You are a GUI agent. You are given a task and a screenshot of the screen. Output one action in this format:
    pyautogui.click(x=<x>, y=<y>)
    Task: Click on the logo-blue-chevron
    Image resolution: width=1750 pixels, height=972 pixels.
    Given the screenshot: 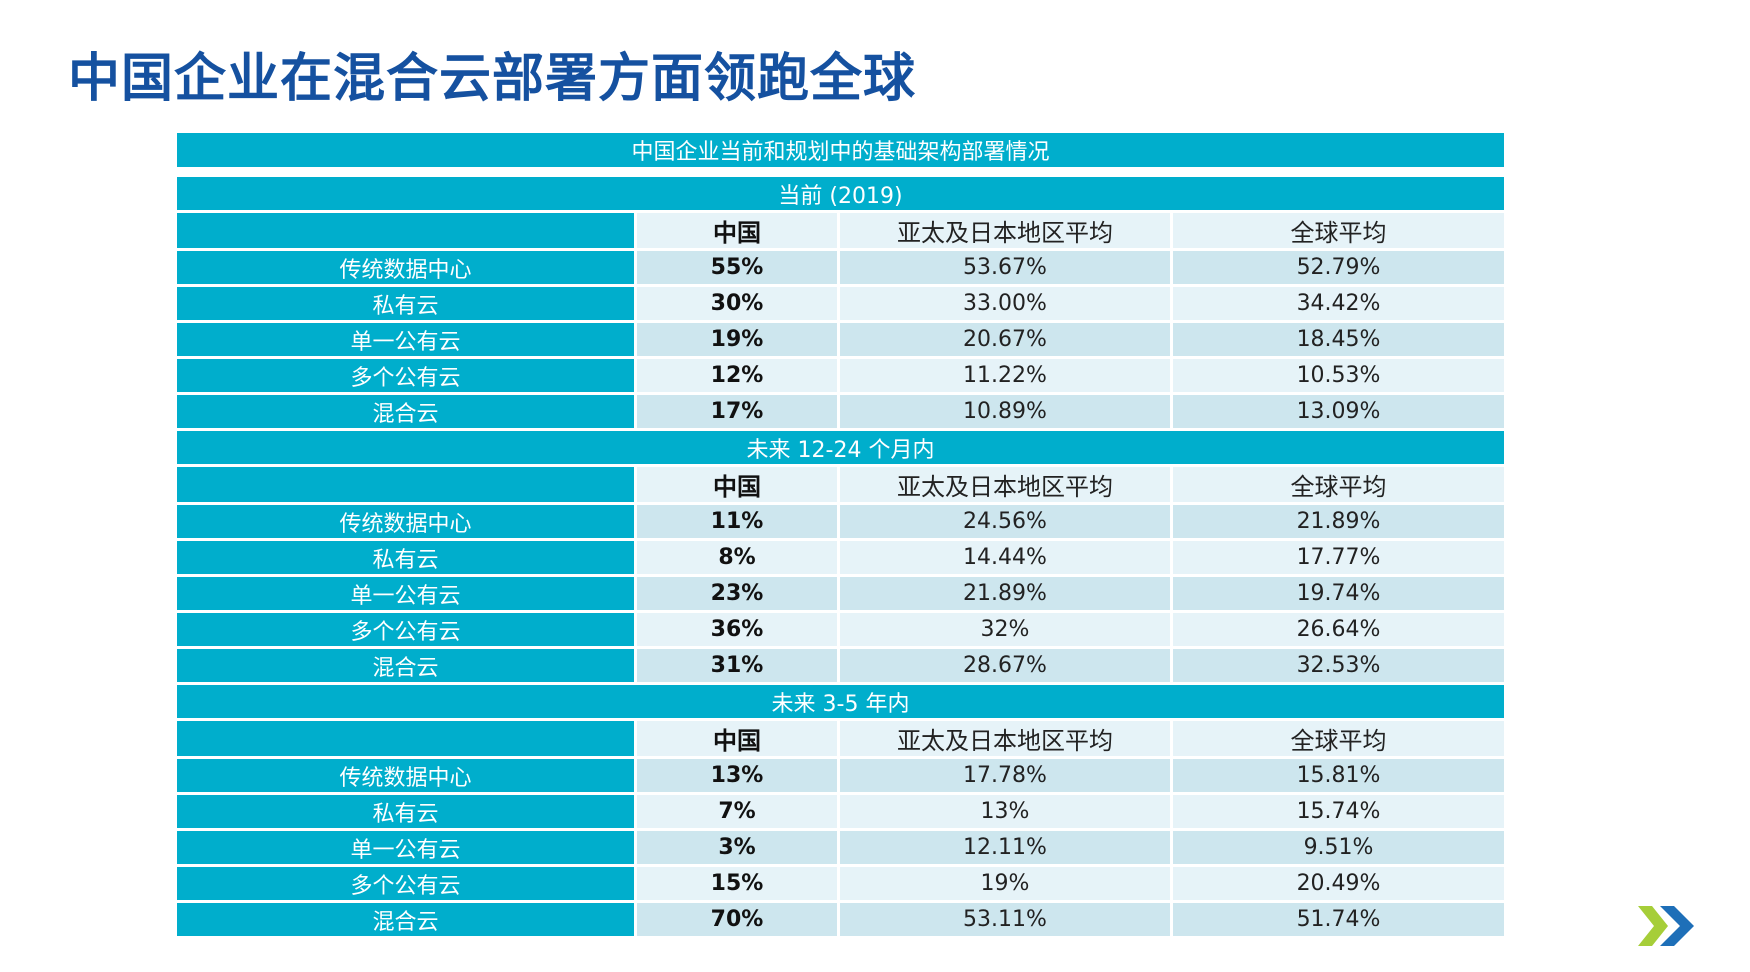 What is the action you would take?
    pyautogui.click(x=1677, y=926)
    